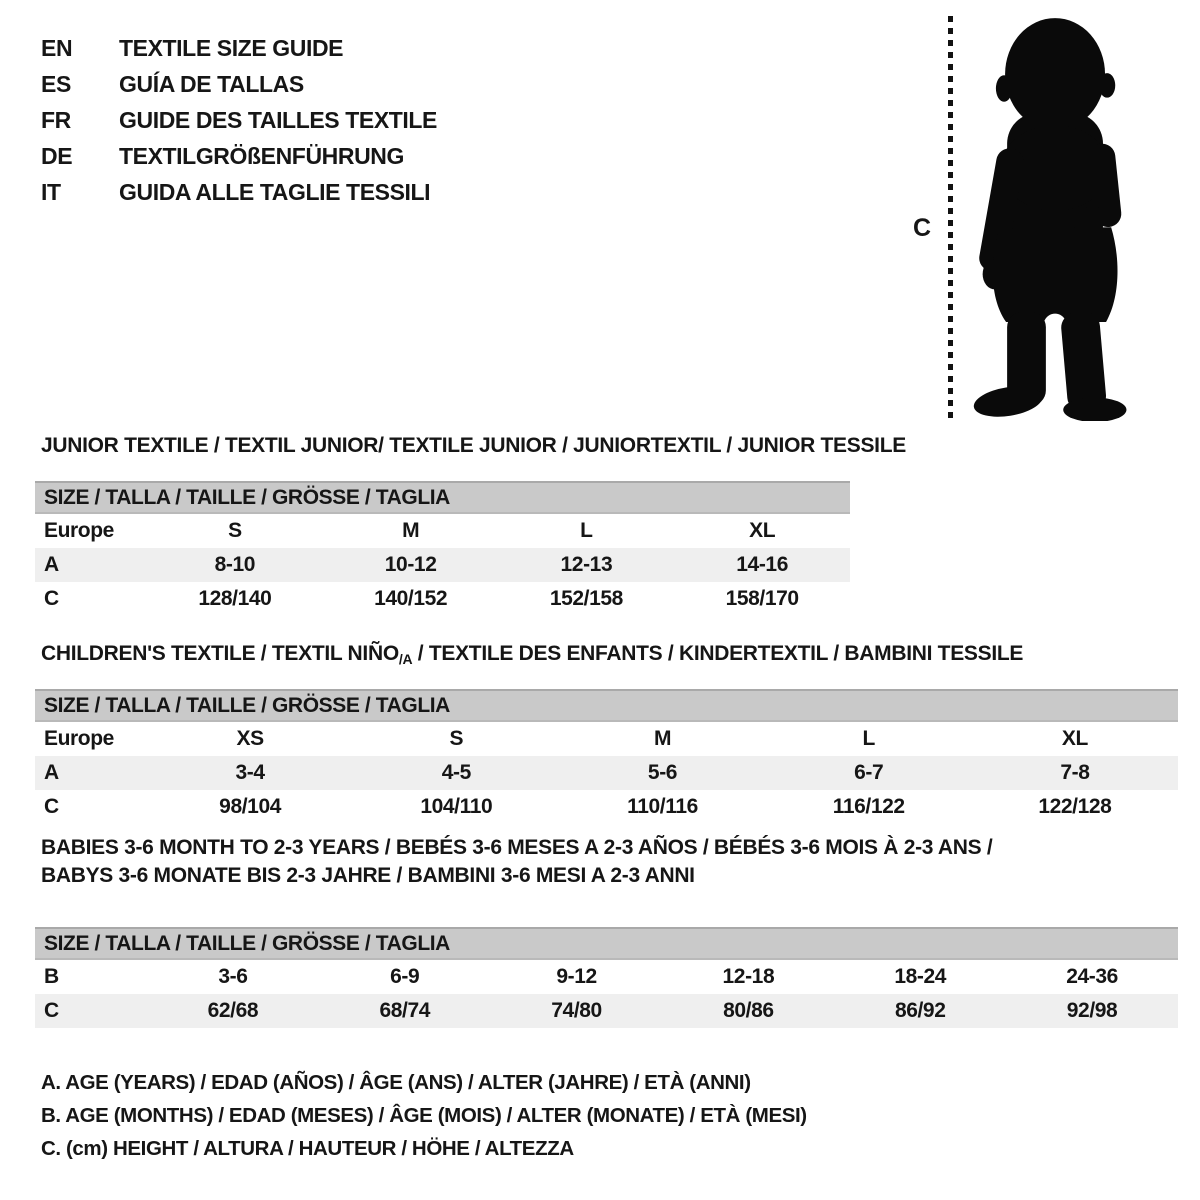  Describe the element at coordinates (606, 773) in the screenshot. I see `table-row: A 3-4 4-5 5-6 6-7 7-8` at that location.